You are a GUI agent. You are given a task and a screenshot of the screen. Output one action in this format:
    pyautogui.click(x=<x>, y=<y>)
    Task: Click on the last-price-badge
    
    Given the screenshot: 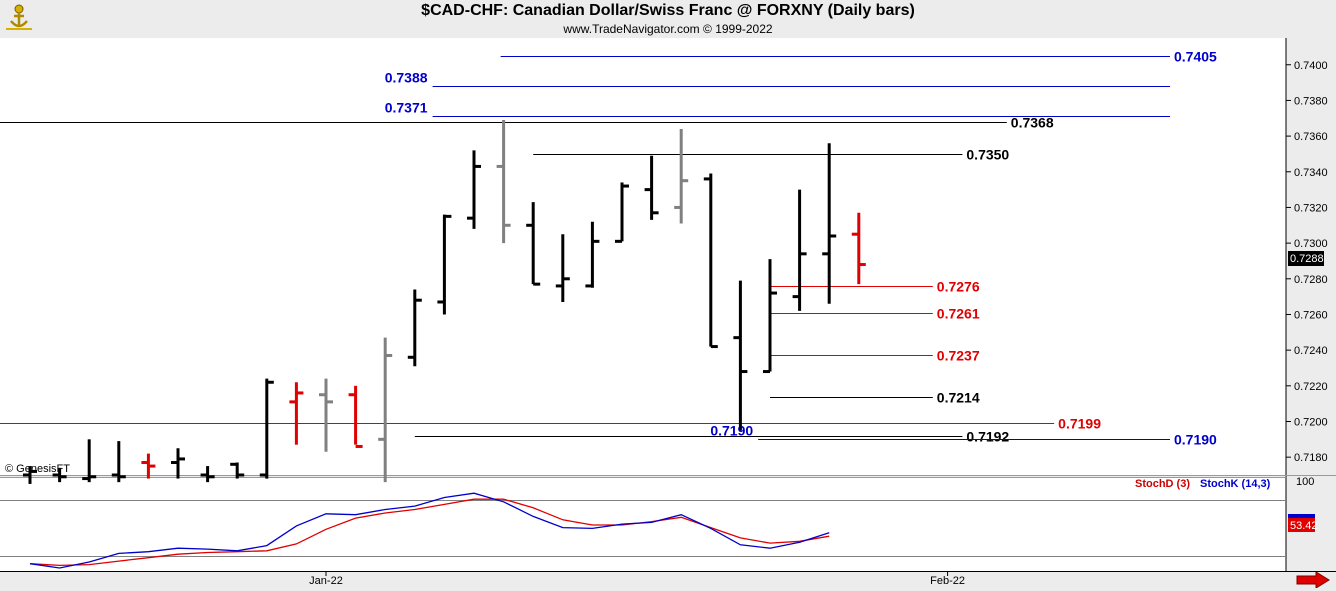 What is the action you would take?
    pyautogui.click(x=1306, y=258)
    